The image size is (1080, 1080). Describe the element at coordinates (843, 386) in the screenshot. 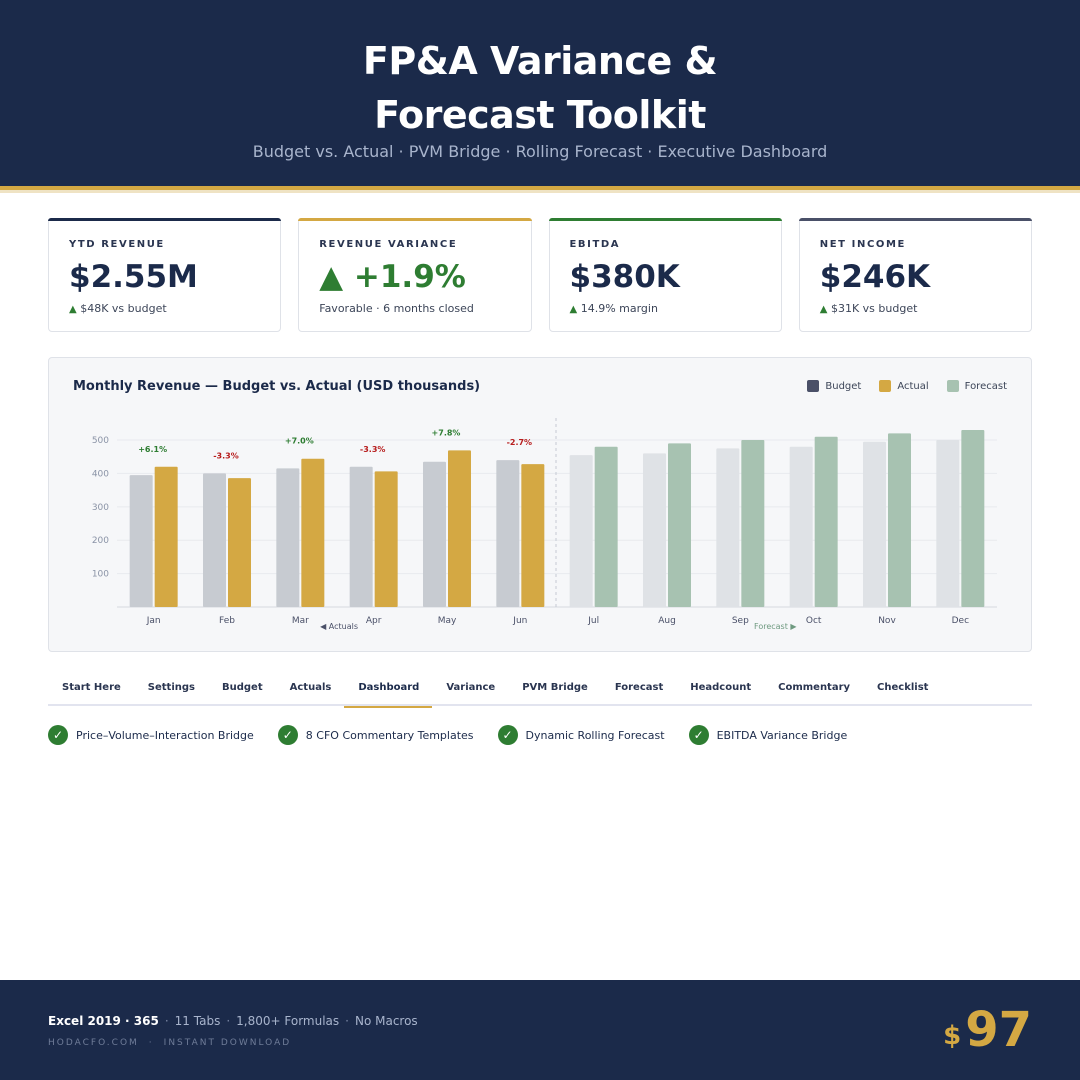

I see `legend-label: Budget` at that location.